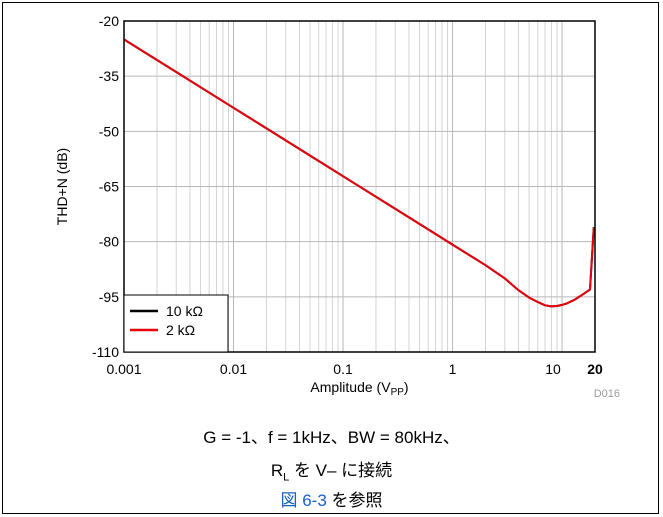  Describe the element at coordinates (109, 76) in the screenshot. I see `y-tick-label: -35` at that location.